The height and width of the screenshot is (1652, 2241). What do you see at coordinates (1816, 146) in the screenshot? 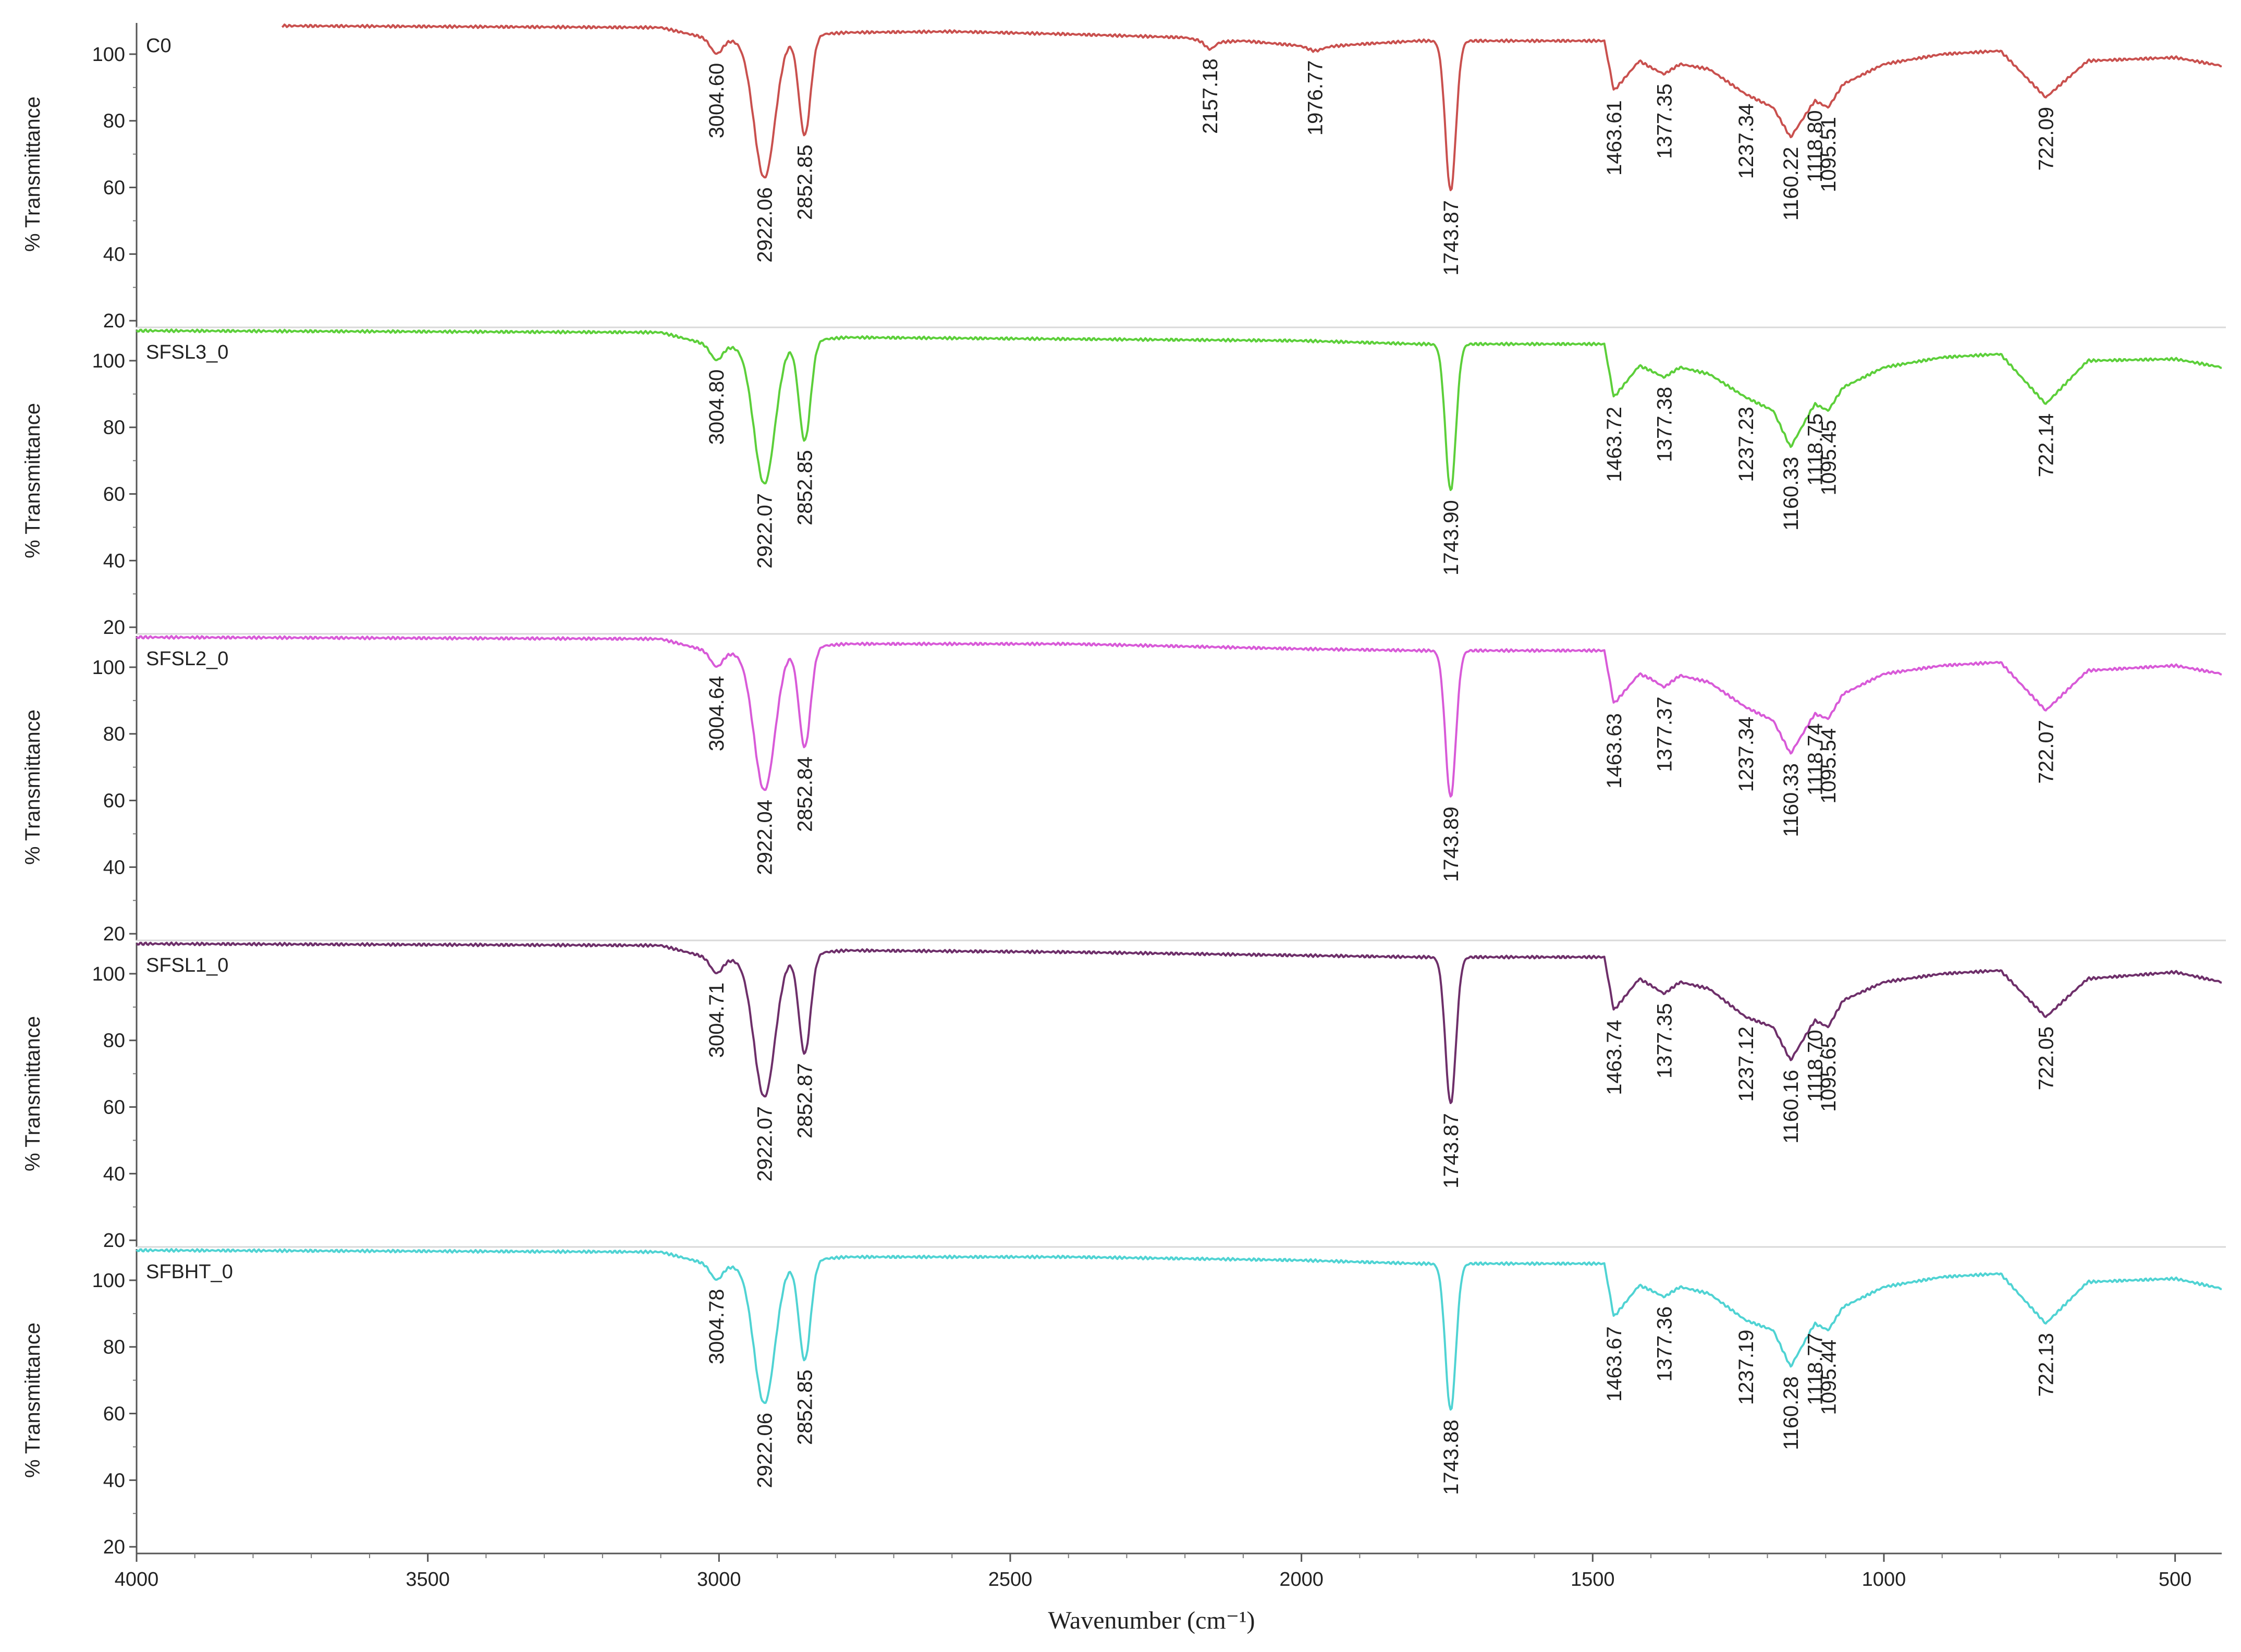
I see `peak-label: 1118.80` at bounding box center [1816, 146].